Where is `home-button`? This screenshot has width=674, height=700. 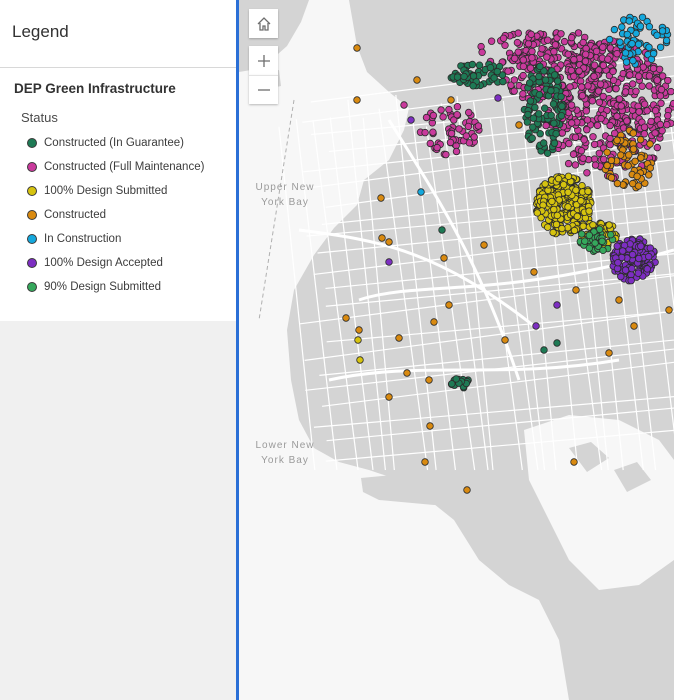
home-button is located at coordinates (263, 23).